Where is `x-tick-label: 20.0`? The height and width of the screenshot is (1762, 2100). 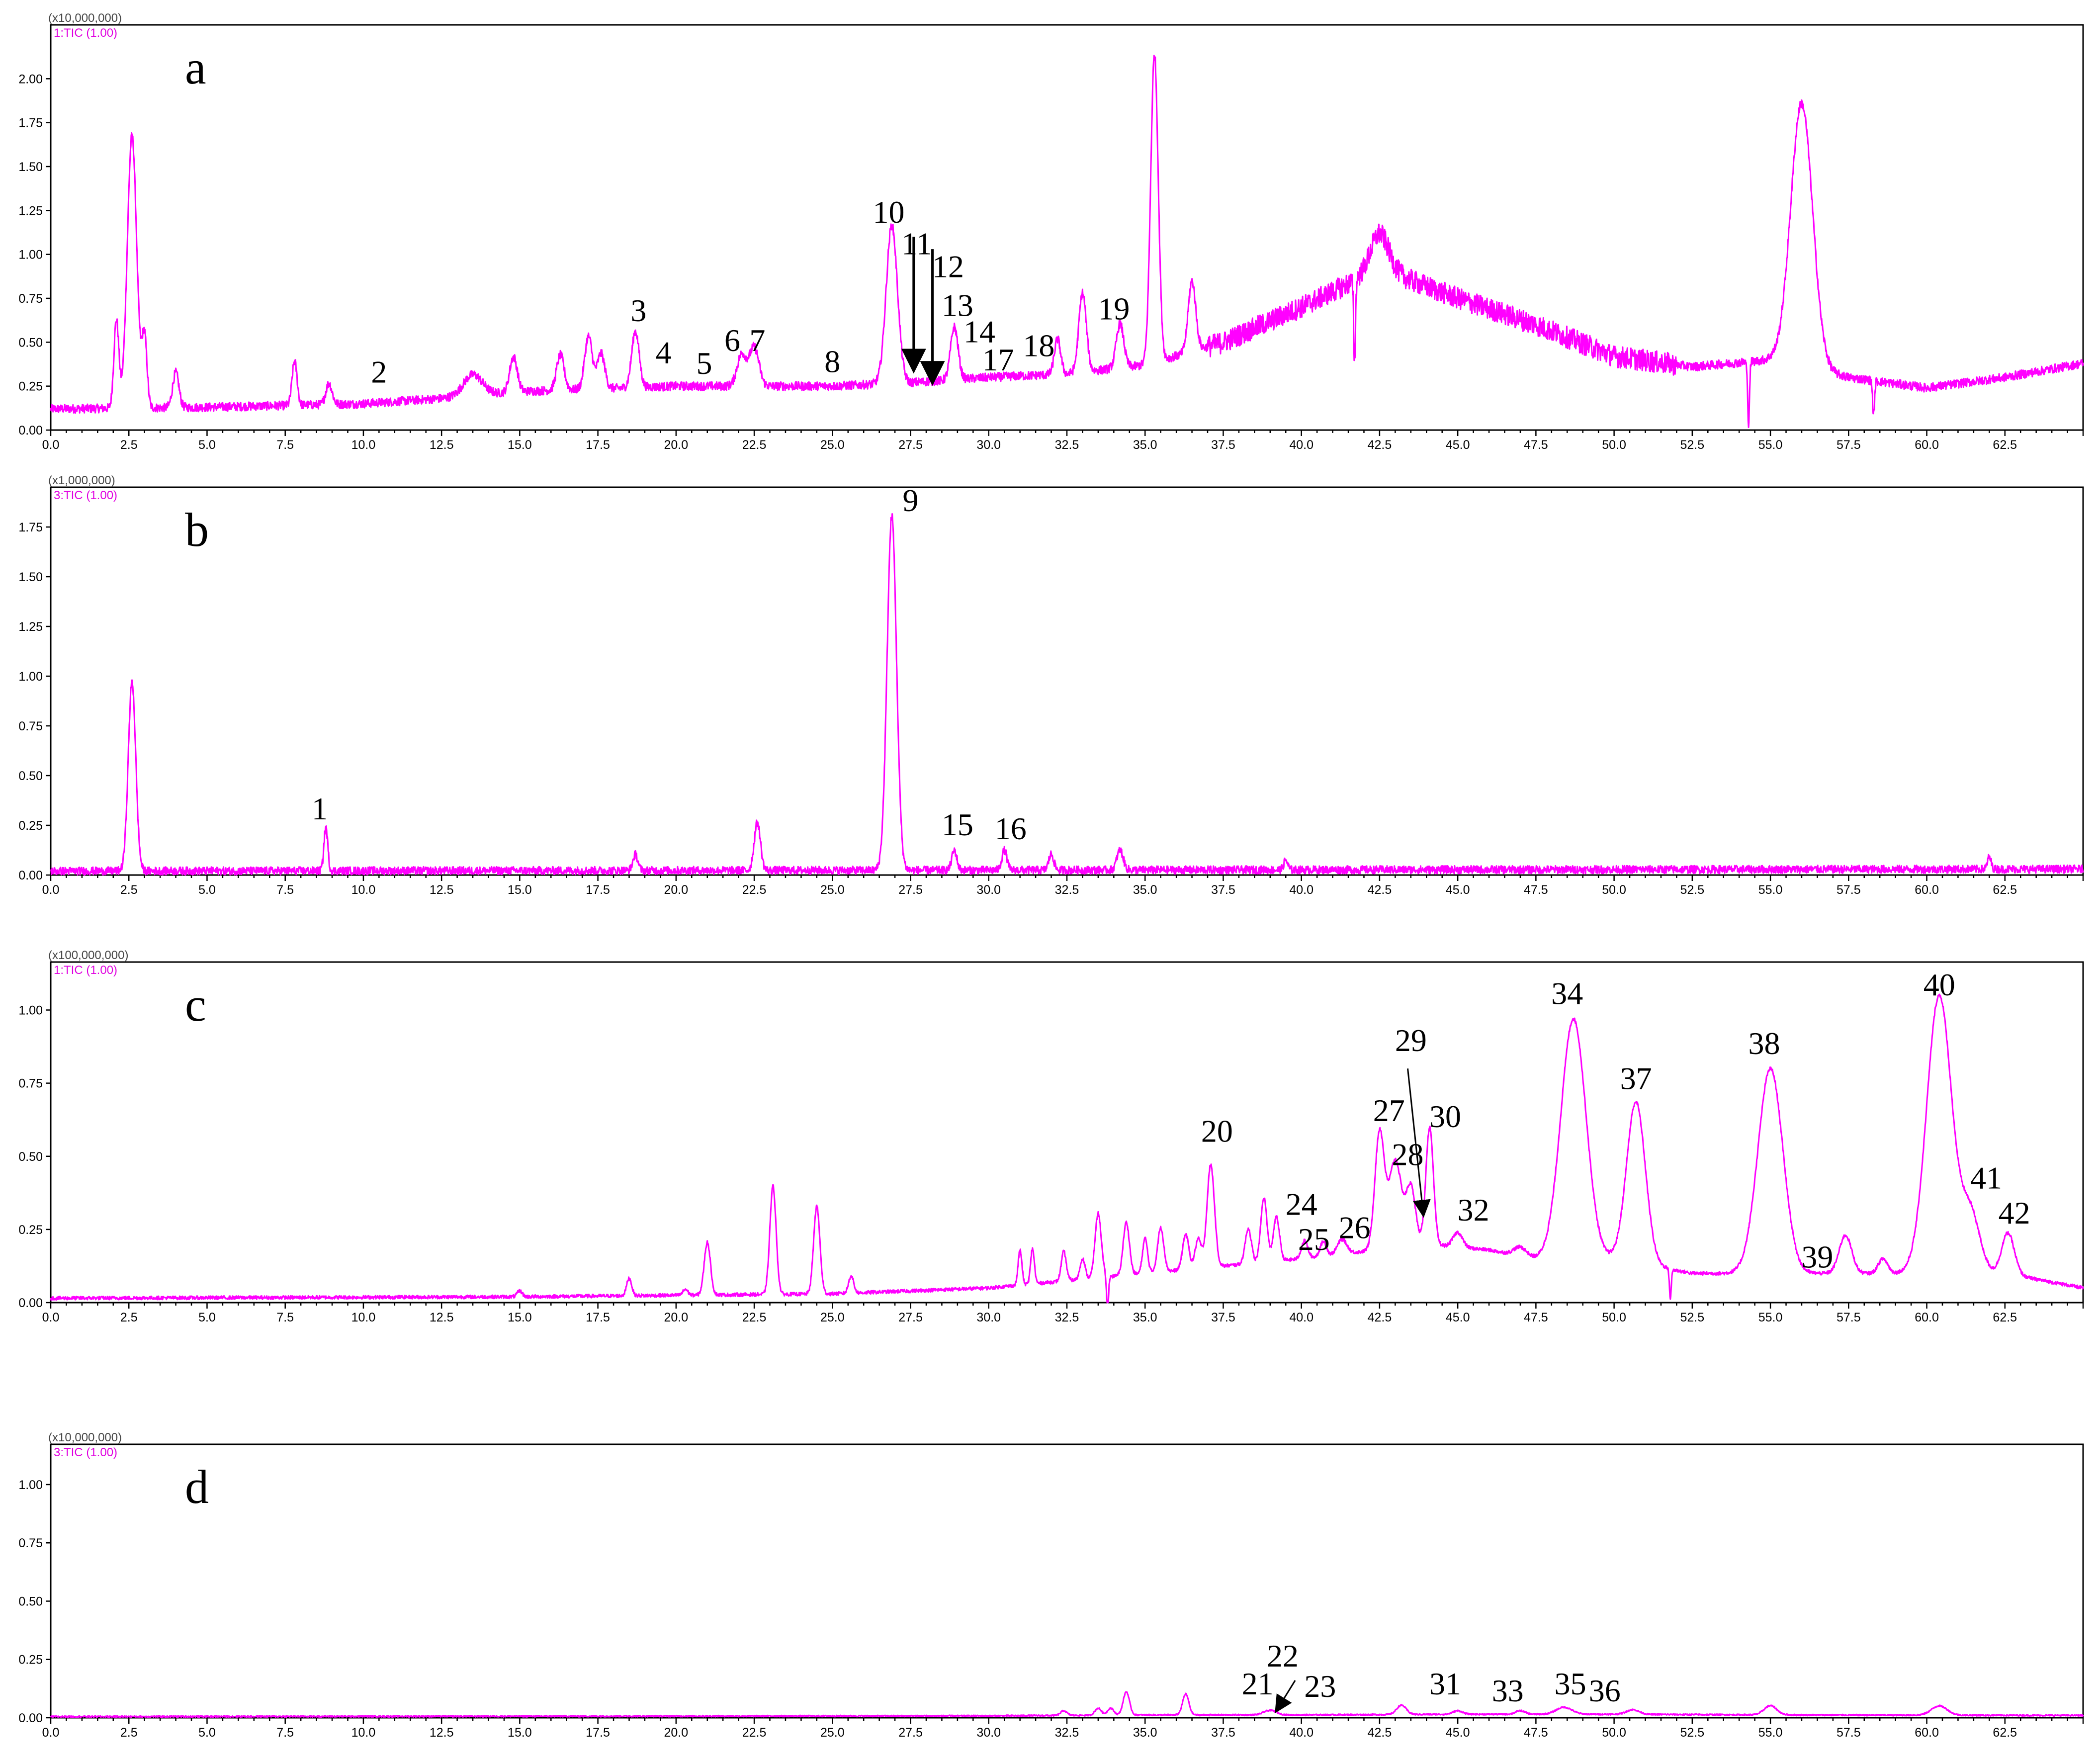
x-tick-label: 20.0 is located at coordinates (676, 1317).